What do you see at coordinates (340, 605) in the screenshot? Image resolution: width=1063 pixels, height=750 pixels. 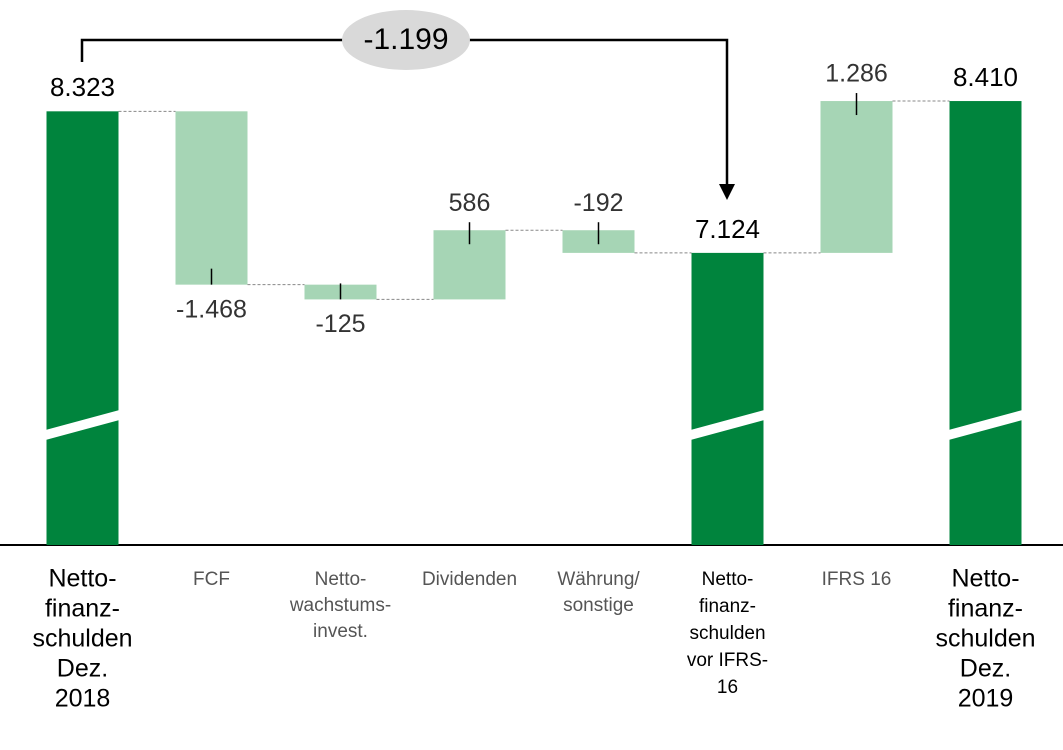 I see `x-tick-label: wachstums-` at bounding box center [340, 605].